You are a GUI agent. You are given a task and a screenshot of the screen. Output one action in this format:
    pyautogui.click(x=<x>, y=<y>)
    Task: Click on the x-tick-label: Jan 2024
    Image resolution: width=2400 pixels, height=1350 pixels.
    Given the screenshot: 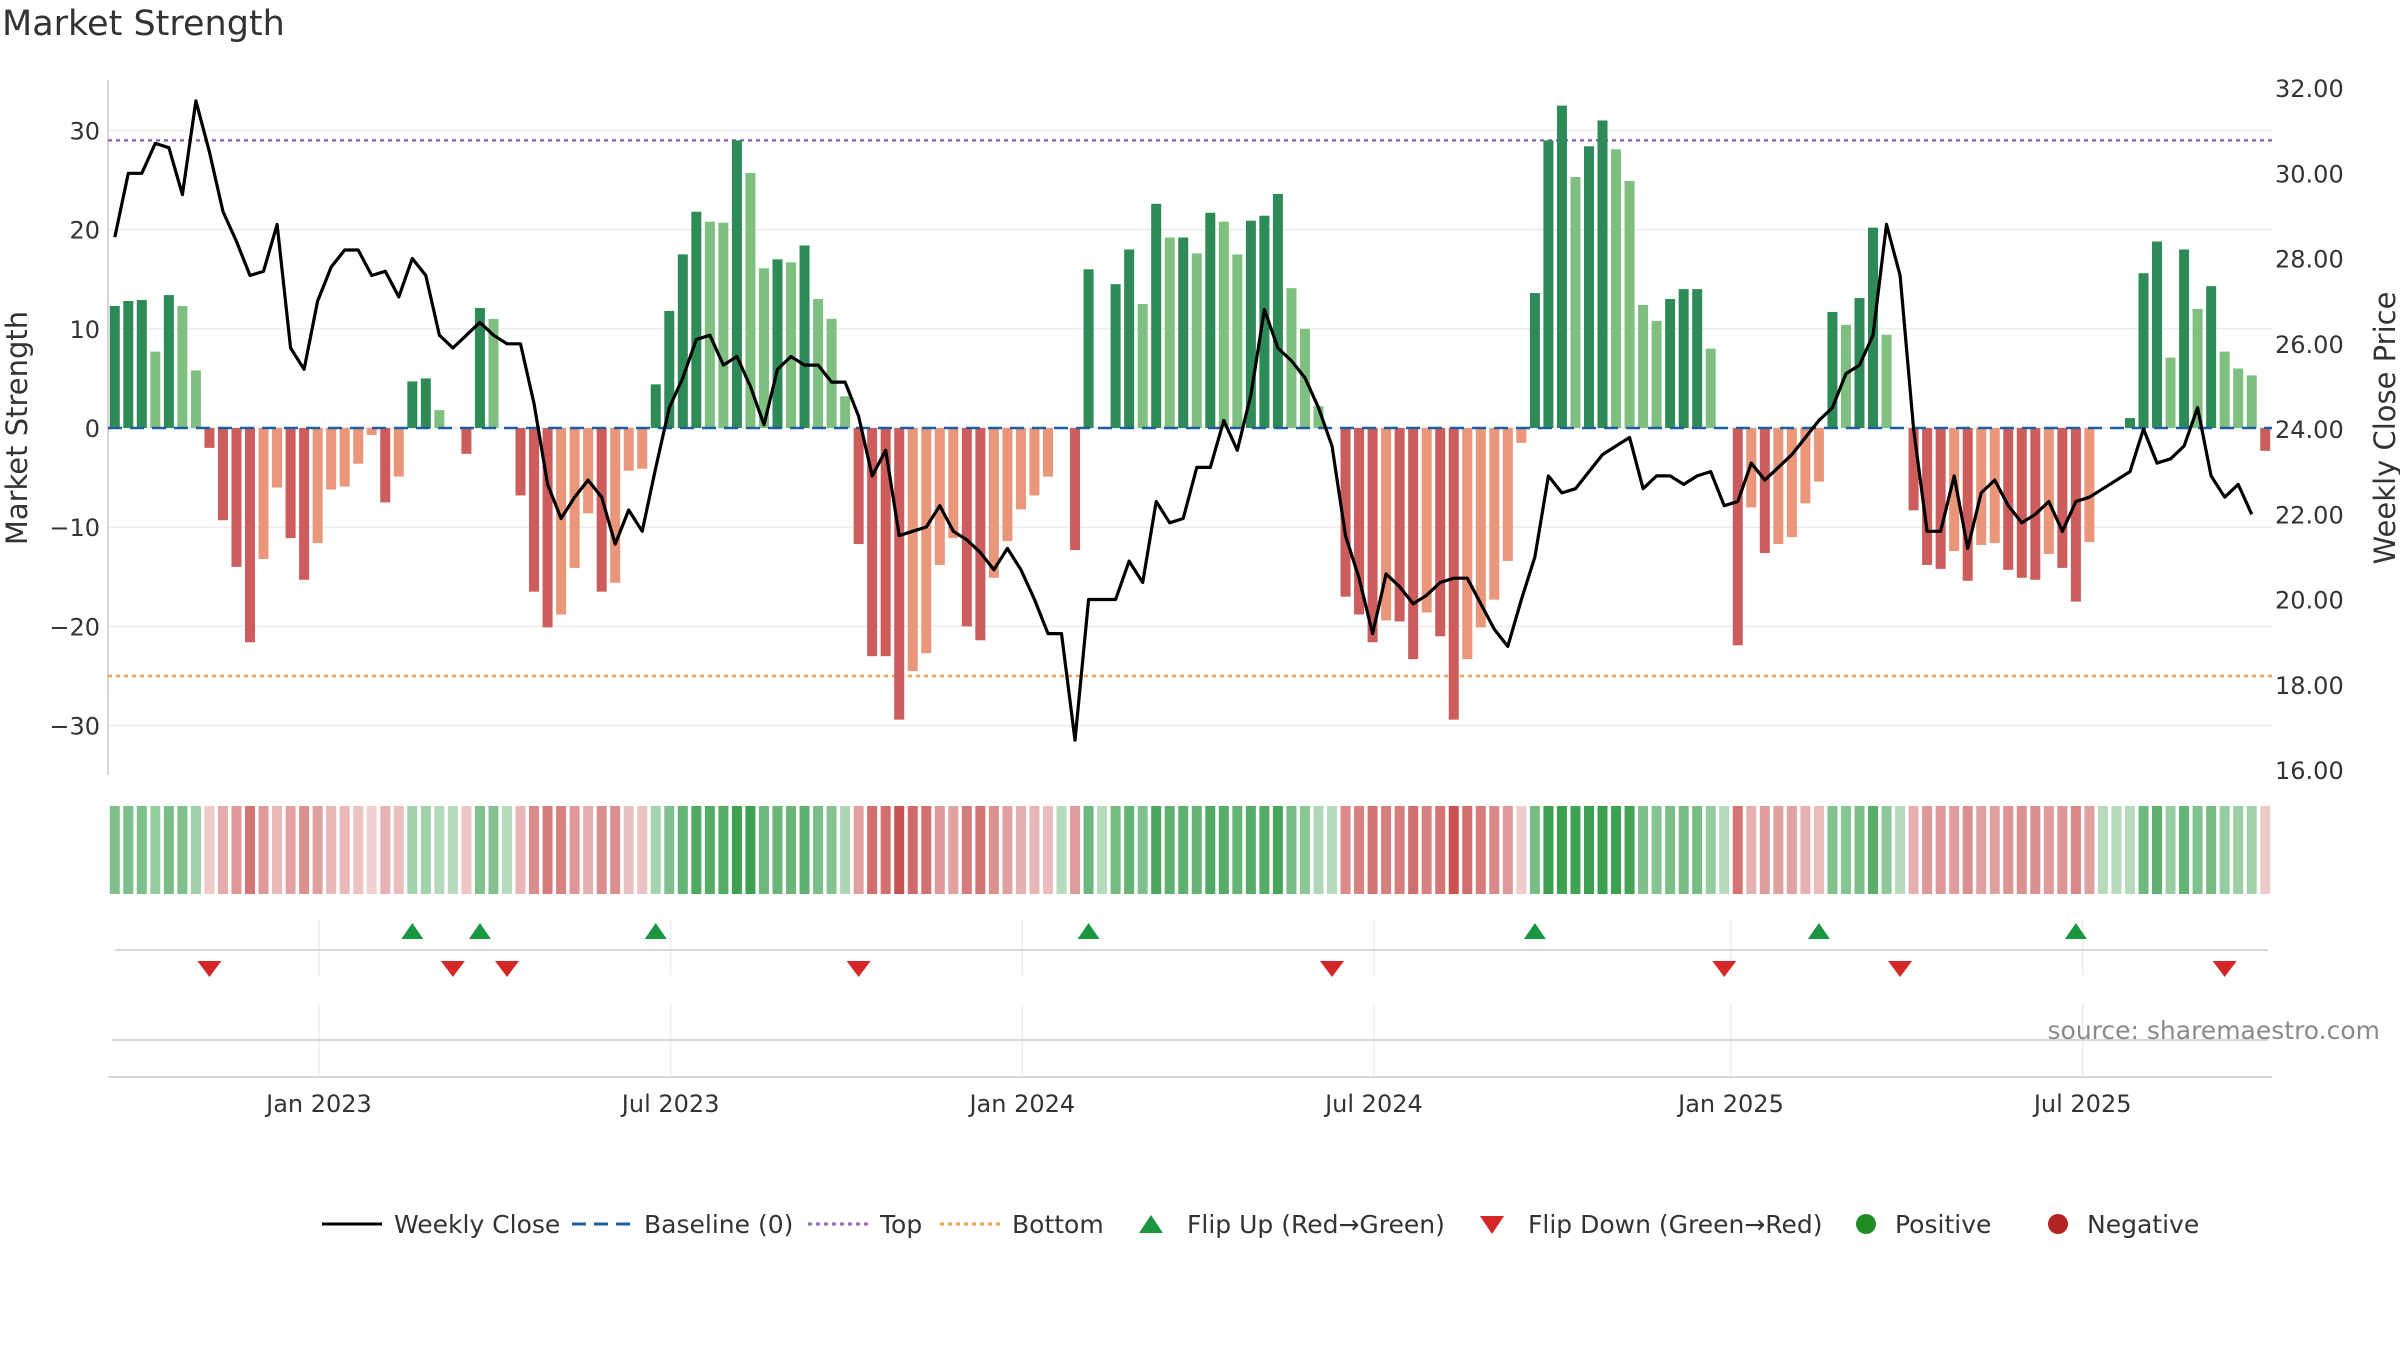 What is the action you would take?
    pyautogui.click(x=1021, y=1104)
    